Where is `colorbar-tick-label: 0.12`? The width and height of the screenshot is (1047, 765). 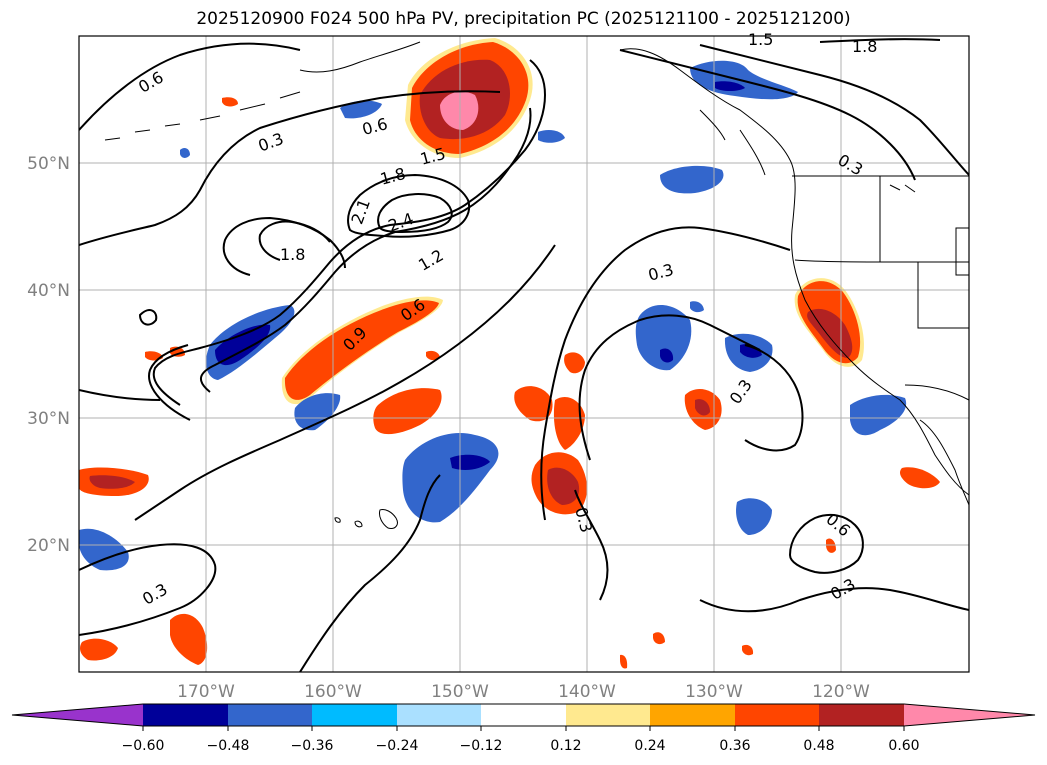
colorbar-tick-label: 0.12 is located at coordinates (565, 746).